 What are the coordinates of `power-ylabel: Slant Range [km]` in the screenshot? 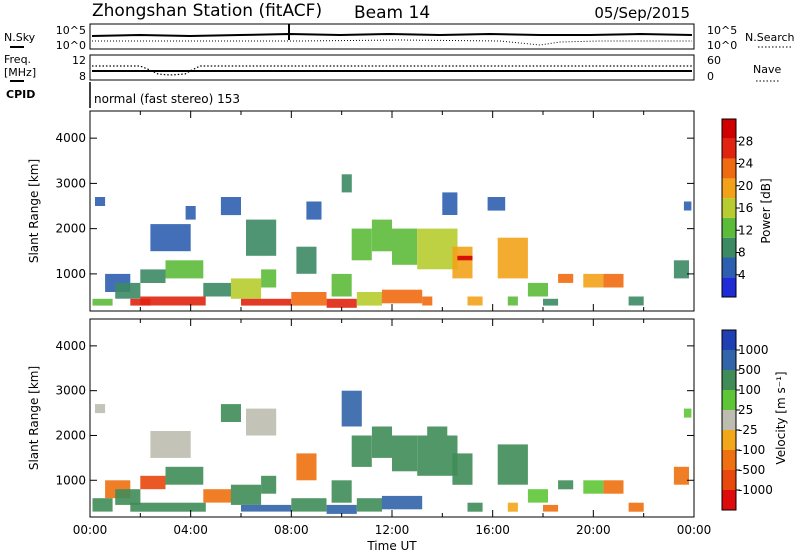 It's located at (34, 211).